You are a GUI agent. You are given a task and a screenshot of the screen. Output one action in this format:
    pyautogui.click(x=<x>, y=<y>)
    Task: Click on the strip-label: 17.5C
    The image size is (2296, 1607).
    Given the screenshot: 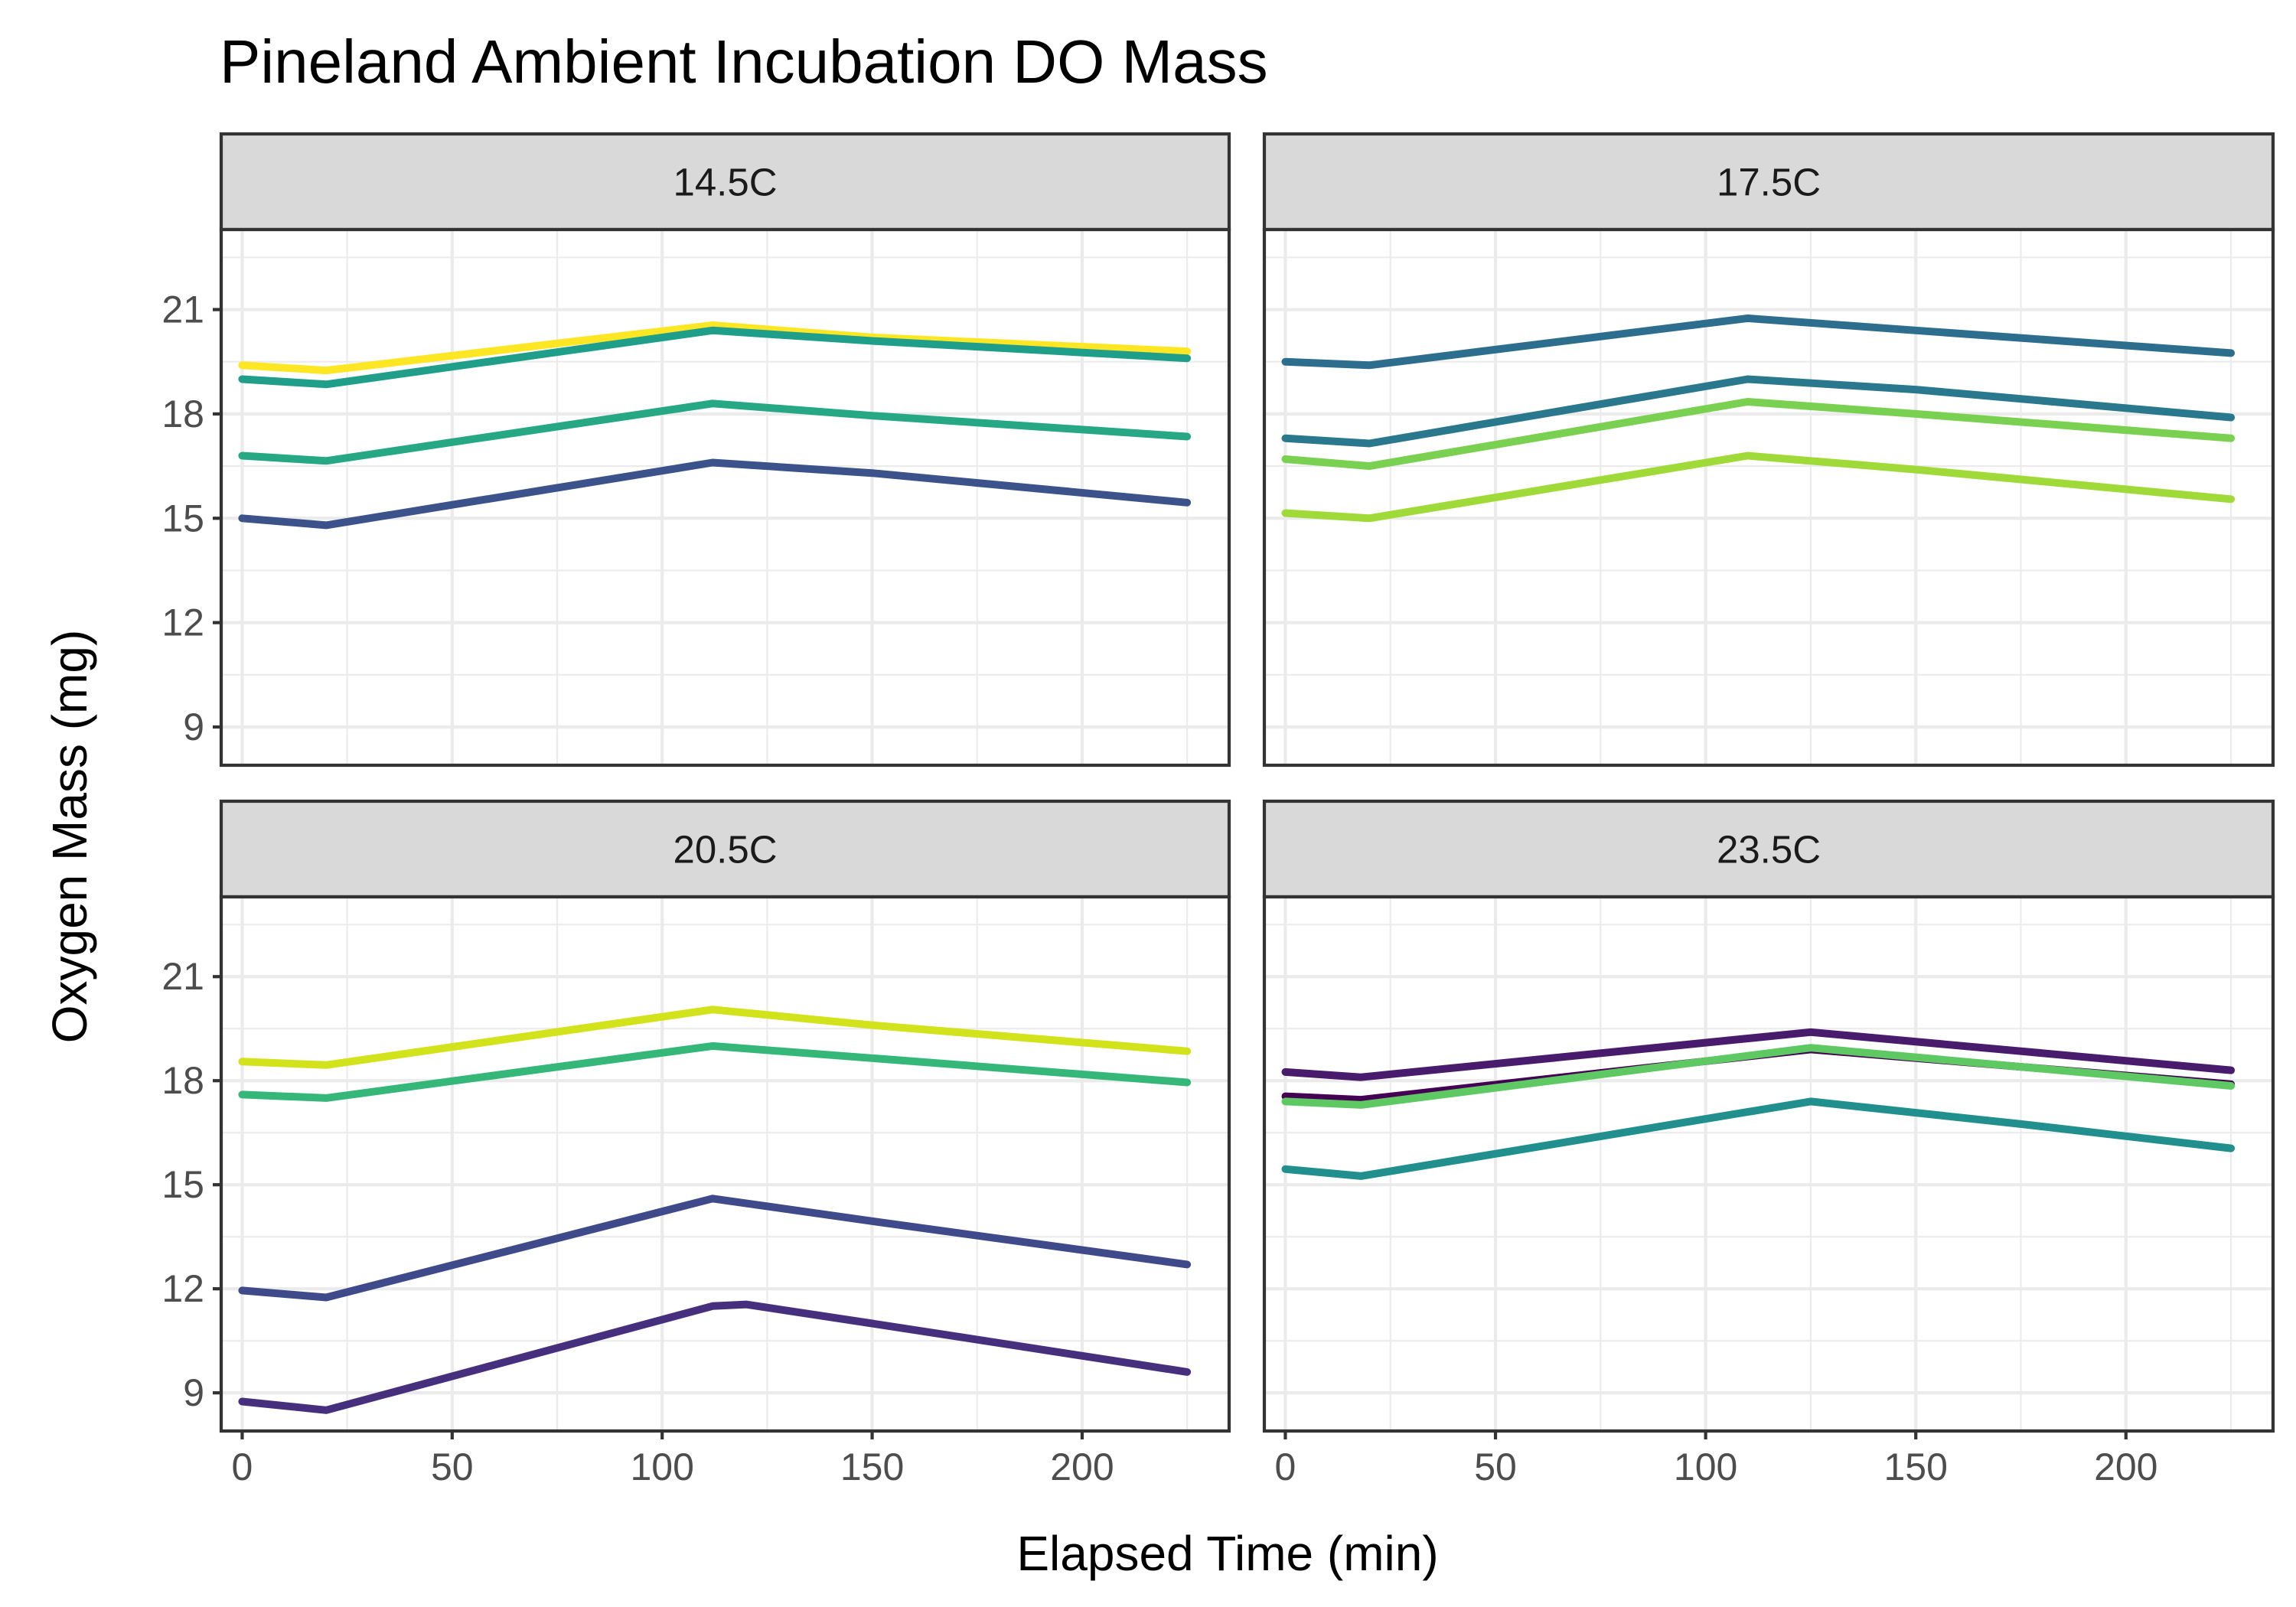 What is the action you would take?
    pyautogui.click(x=1769, y=182)
    